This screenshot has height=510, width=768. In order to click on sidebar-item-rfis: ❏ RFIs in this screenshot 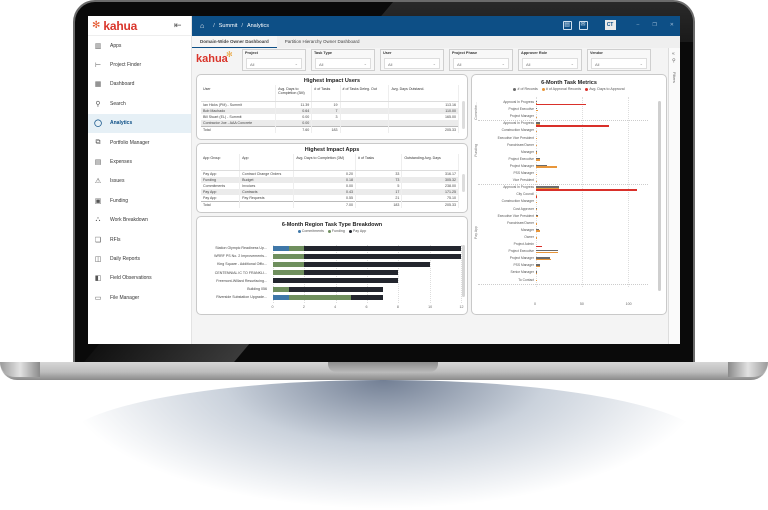, I will do `click(139, 239)`.